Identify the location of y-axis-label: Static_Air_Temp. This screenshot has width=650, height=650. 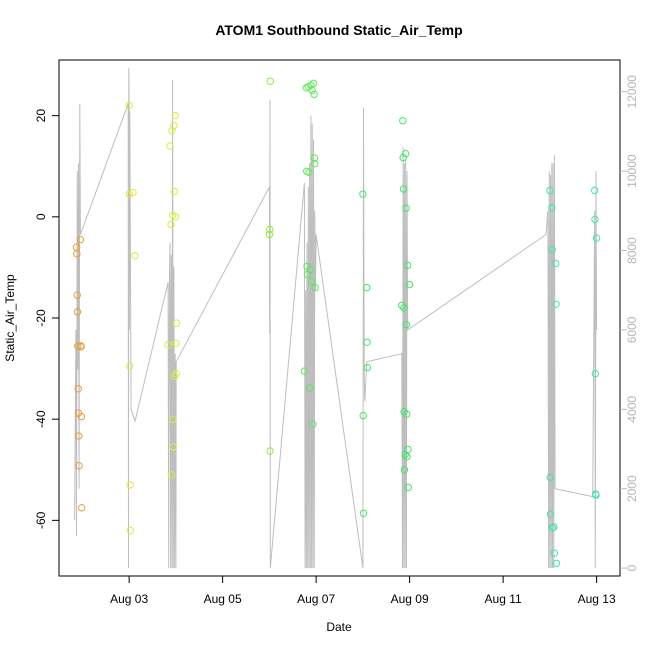
(10, 318).